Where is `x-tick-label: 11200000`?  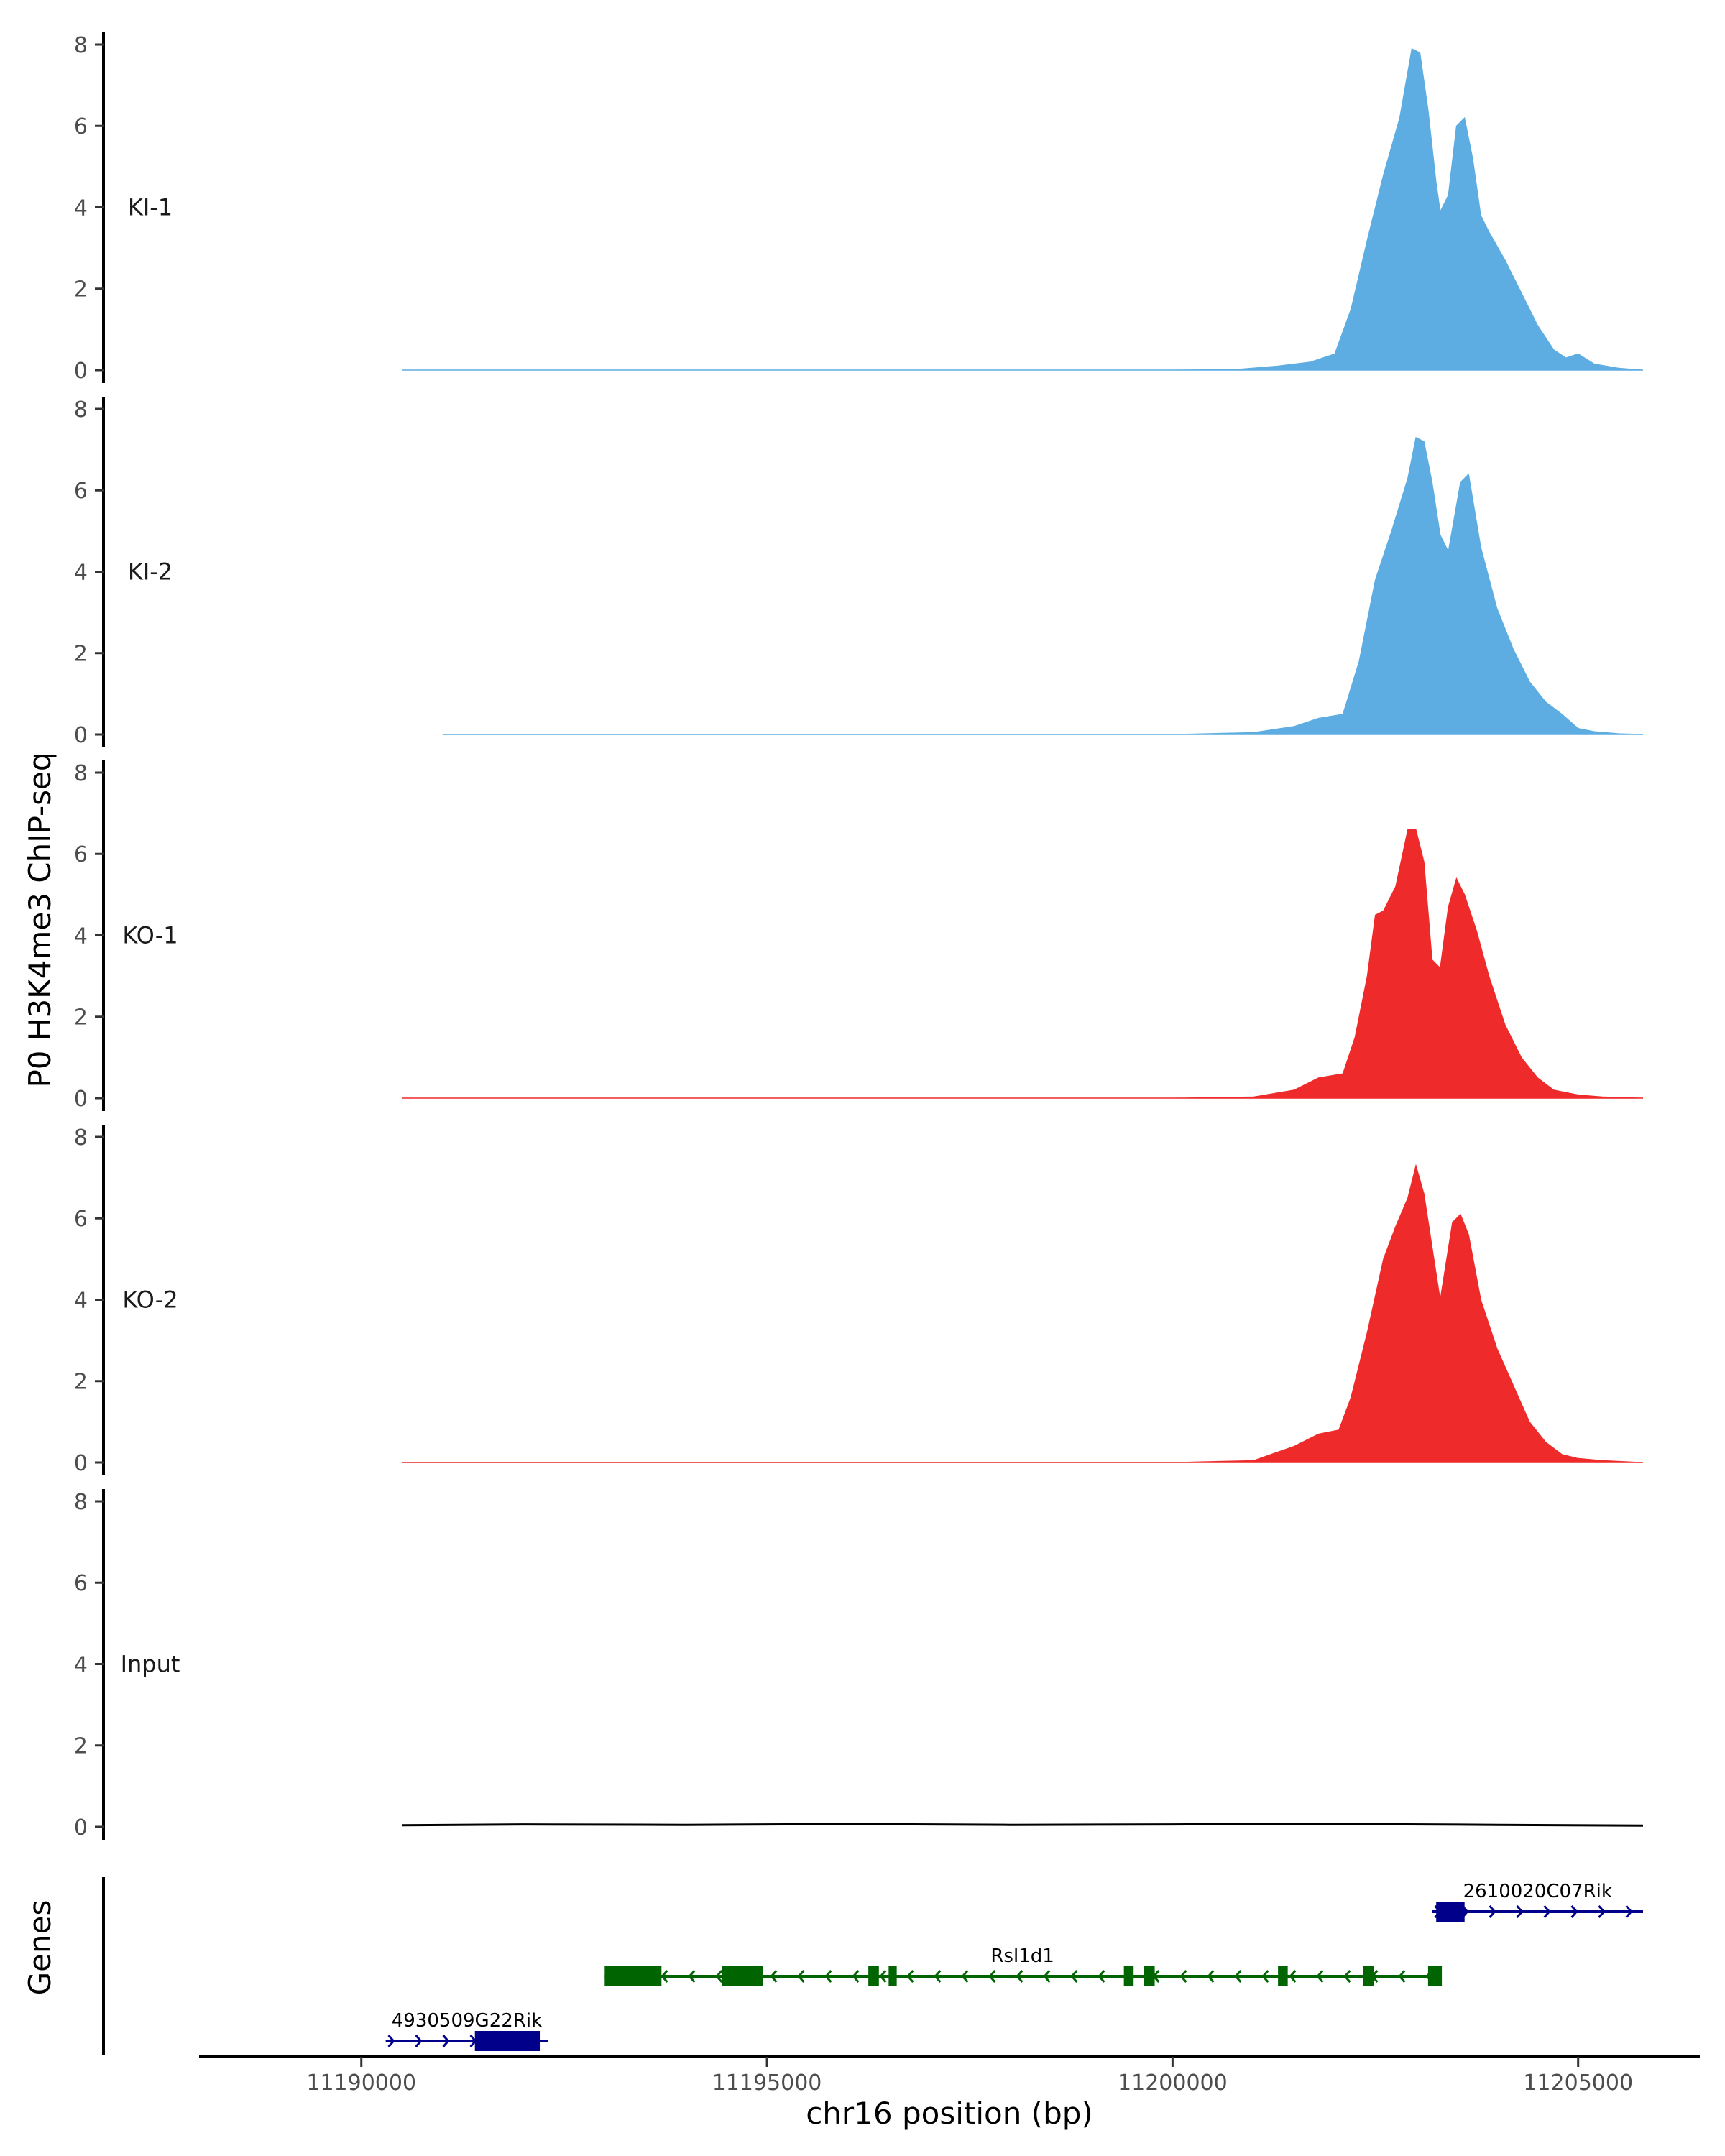
x-tick-label: 11200000 is located at coordinates (1173, 2083).